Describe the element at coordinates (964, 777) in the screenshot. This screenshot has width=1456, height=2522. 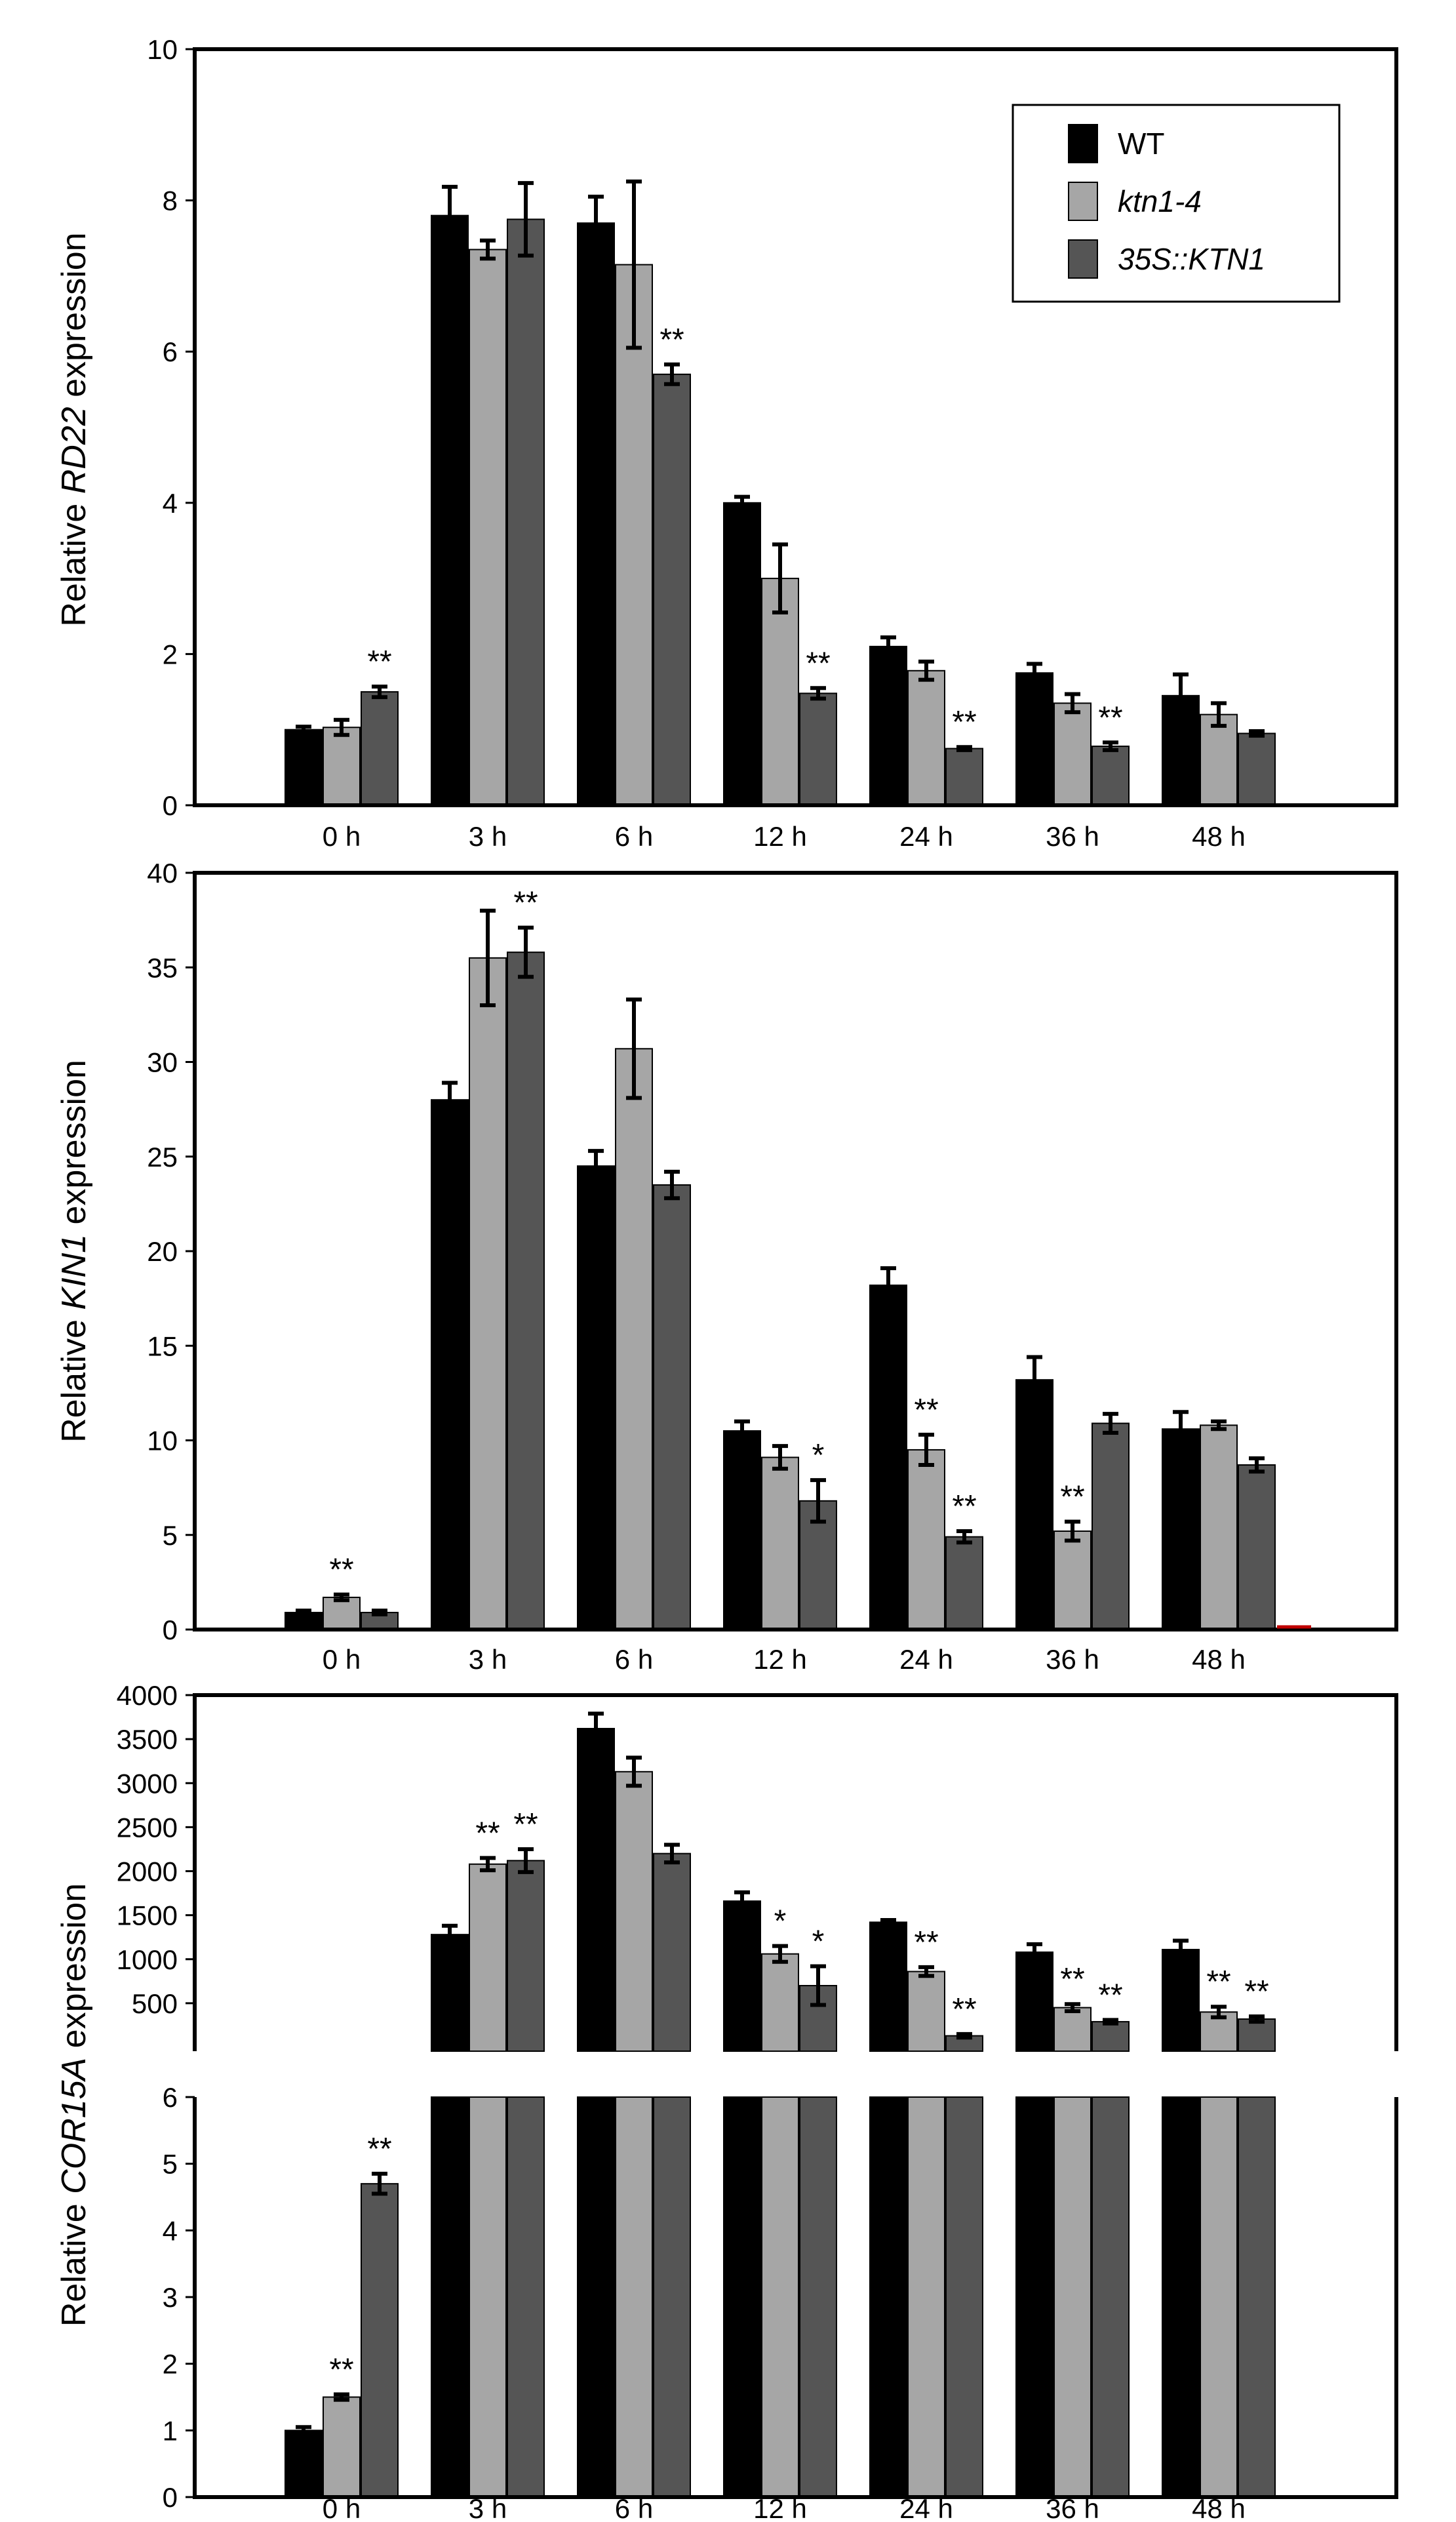
I see `bar-24h-s2` at that location.